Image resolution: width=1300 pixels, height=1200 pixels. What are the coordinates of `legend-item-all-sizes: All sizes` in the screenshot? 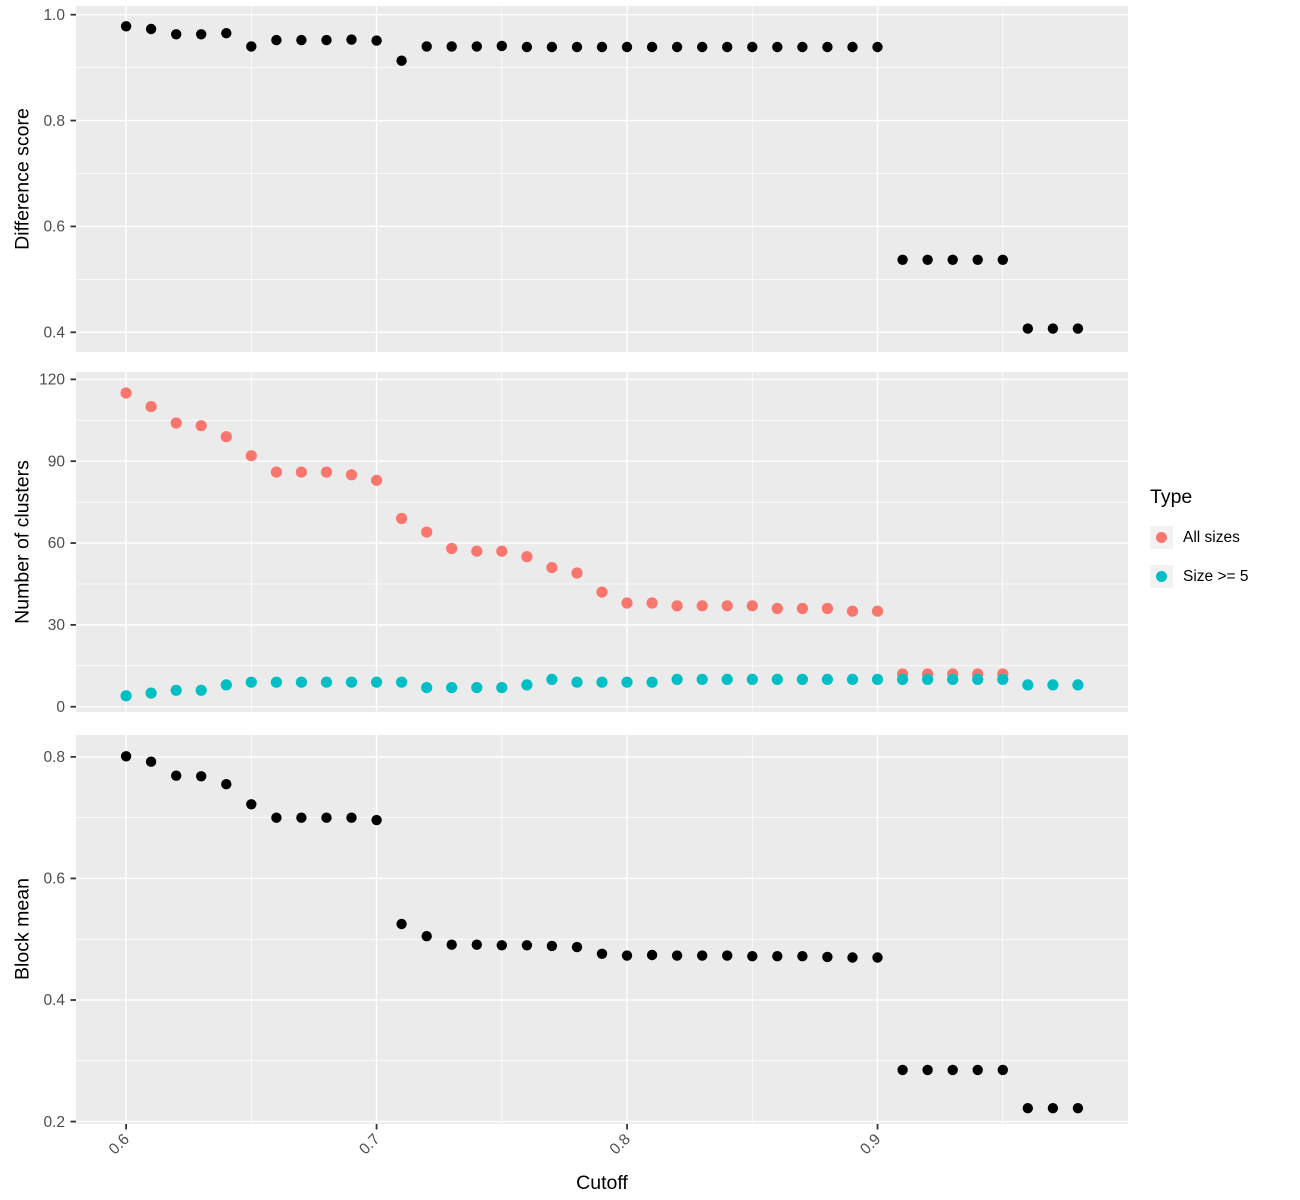 It's located at (1199, 537).